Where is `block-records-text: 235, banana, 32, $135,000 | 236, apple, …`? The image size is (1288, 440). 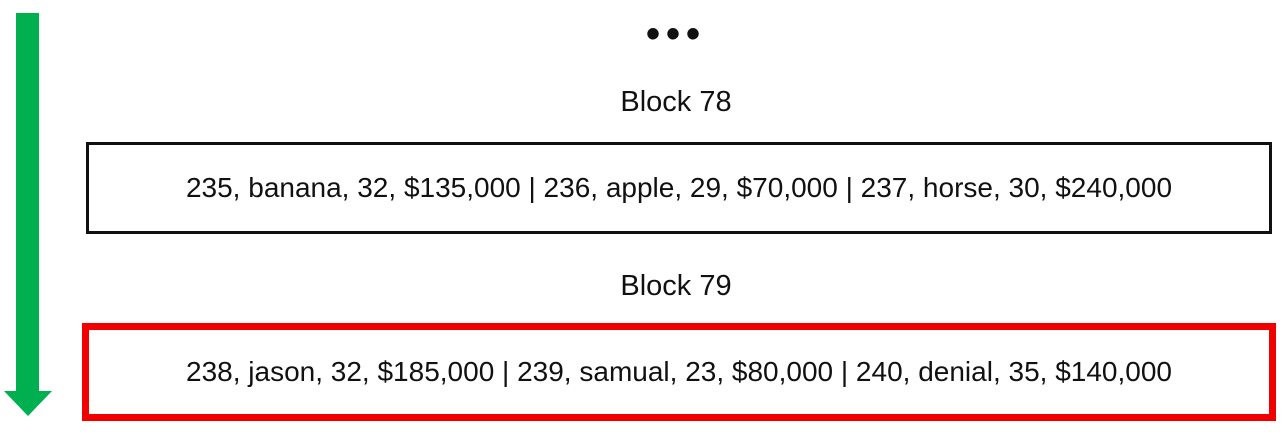 block-records-text: 235, banana, 32, $135,000 | 236, apple, … is located at coordinates (679, 187).